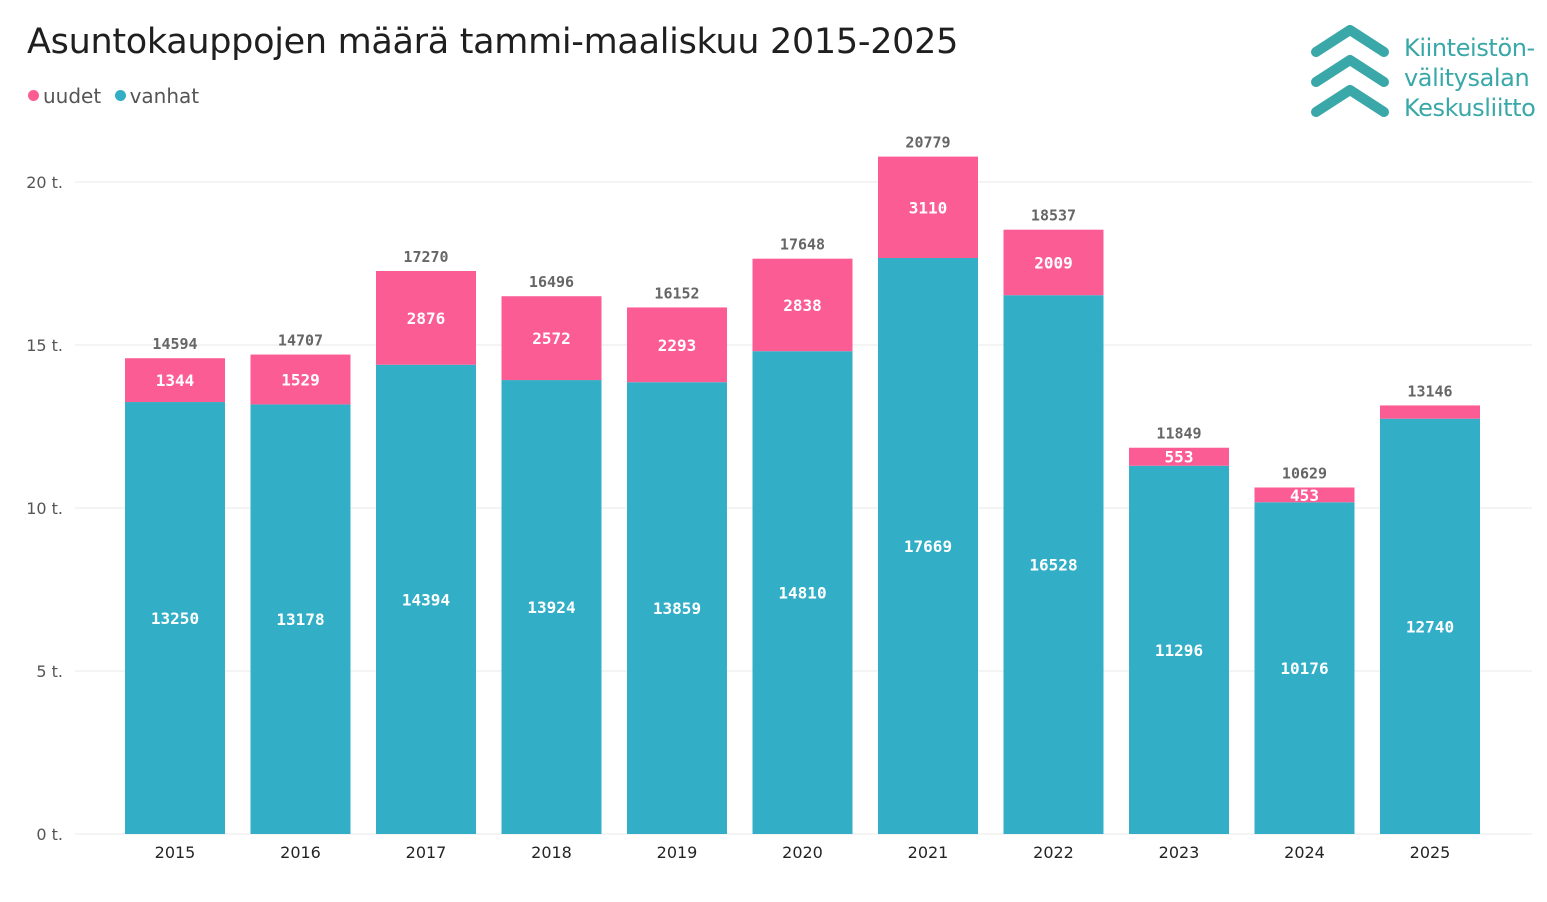 Image resolution: width=1547 pixels, height=902 pixels. What do you see at coordinates (1350, 71) in the screenshot?
I see `triple-chevron-up-icon` at bounding box center [1350, 71].